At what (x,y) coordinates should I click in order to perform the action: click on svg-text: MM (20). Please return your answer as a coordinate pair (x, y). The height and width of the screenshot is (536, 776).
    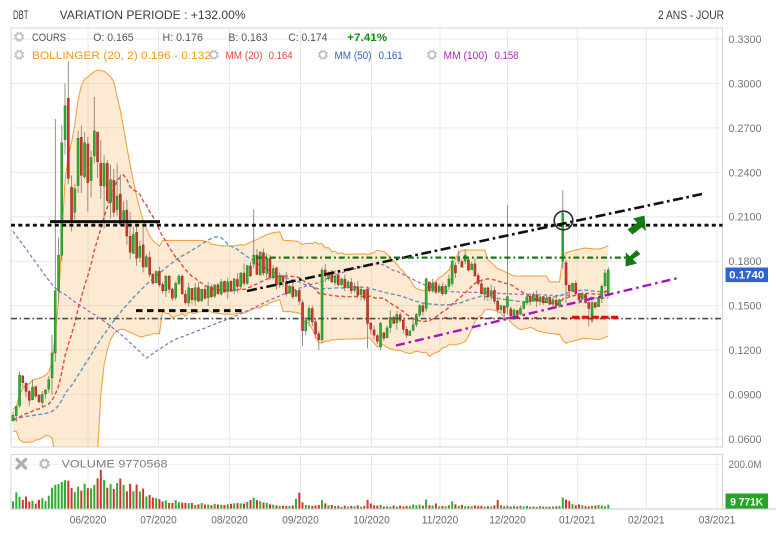
    Looking at the image, I should click on (244, 56).